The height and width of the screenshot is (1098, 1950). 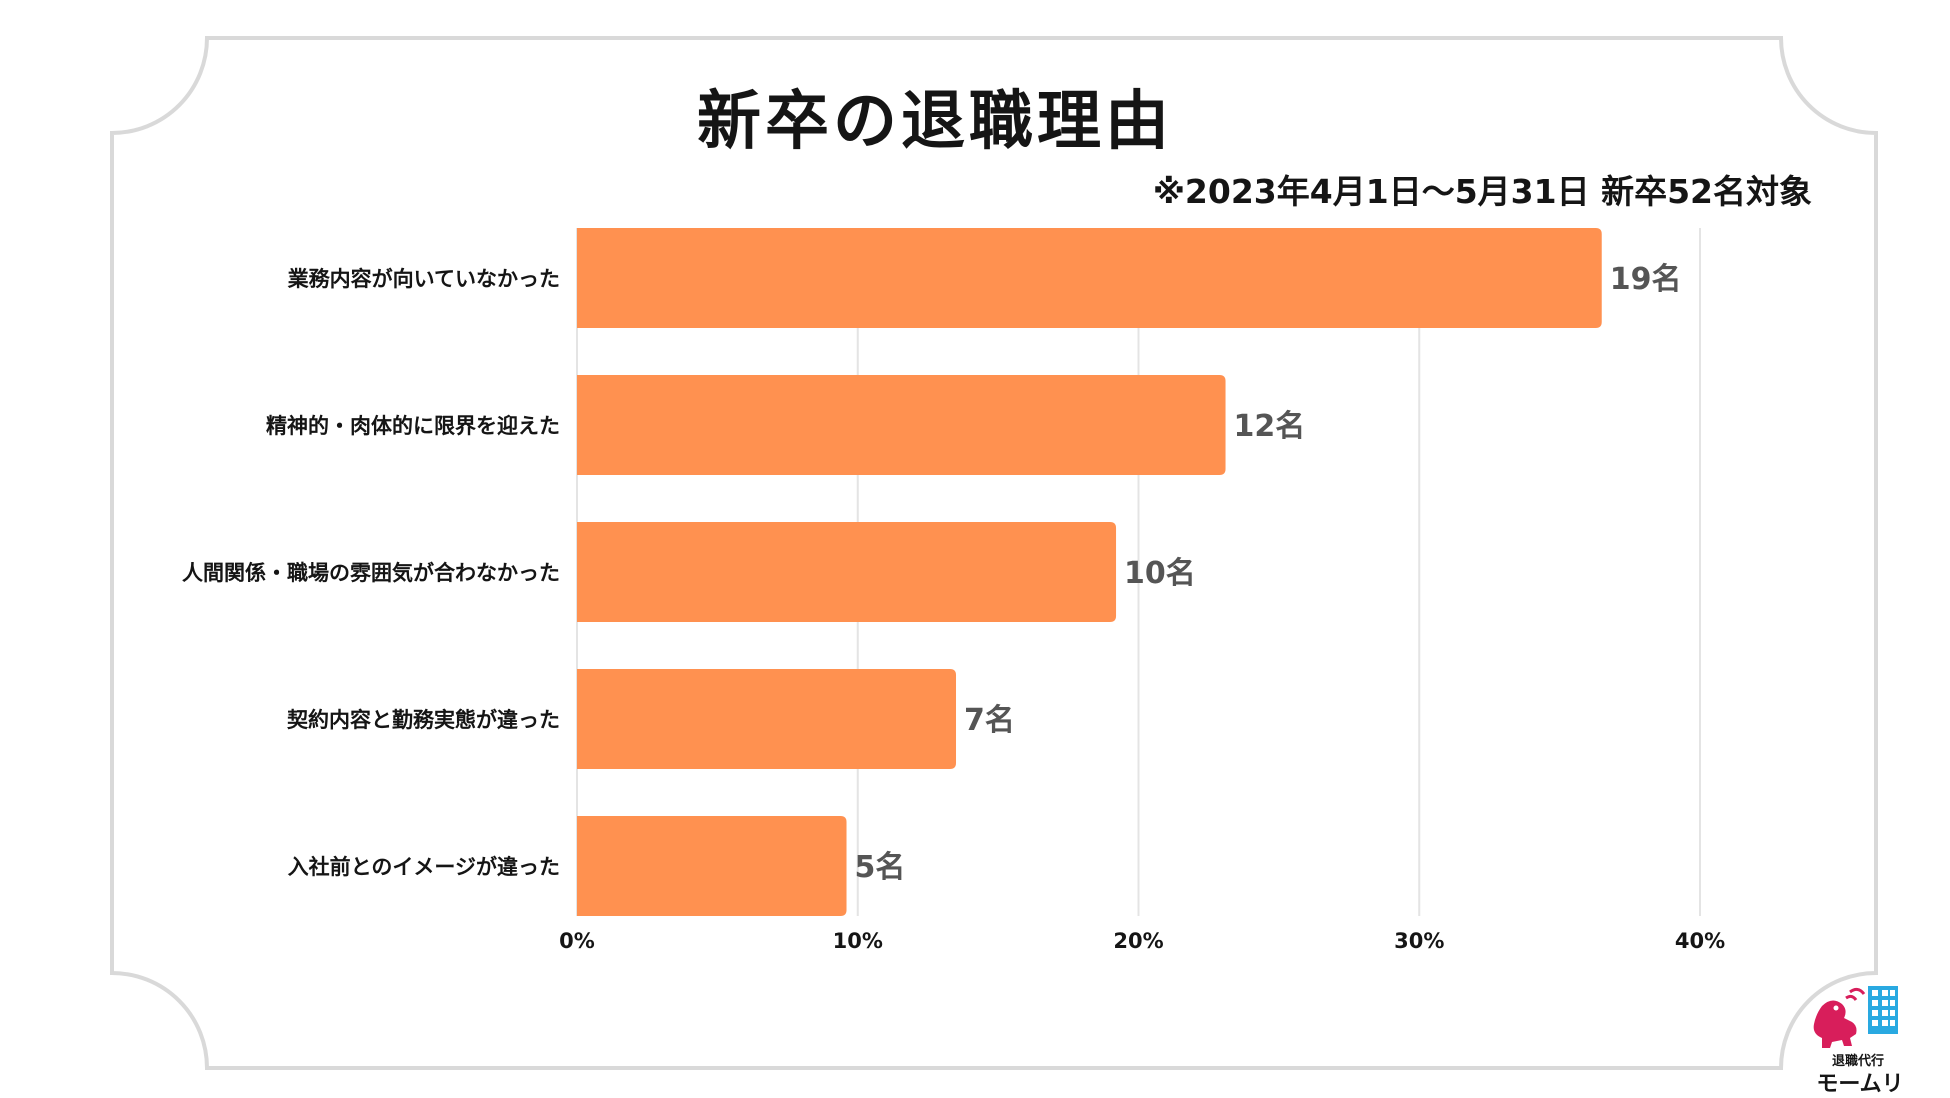 What do you see at coordinates (880, 867) in the screenshot?
I see `value-label: 5名` at bounding box center [880, 867].